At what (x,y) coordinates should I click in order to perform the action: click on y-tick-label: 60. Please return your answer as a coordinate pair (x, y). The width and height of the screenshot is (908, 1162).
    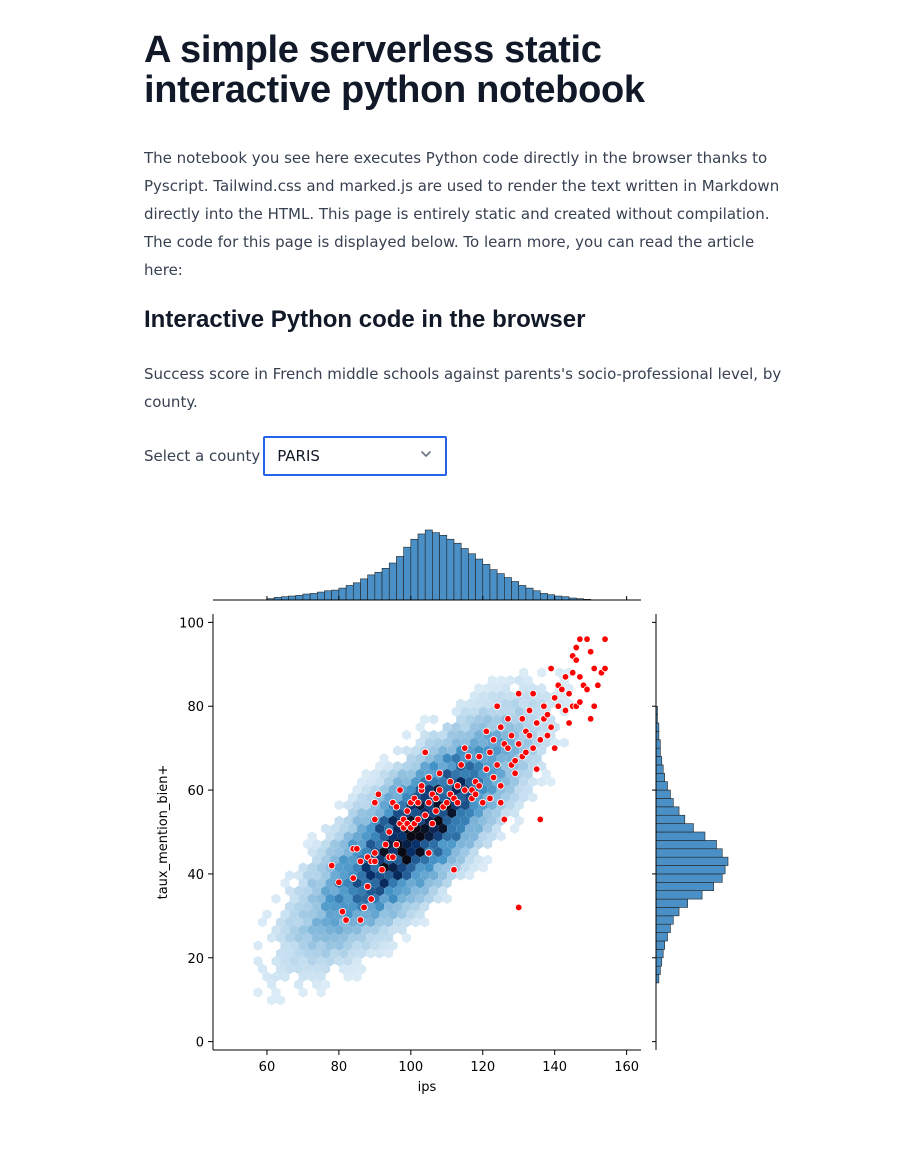
    Looking at the image, I should click on (195, 791).